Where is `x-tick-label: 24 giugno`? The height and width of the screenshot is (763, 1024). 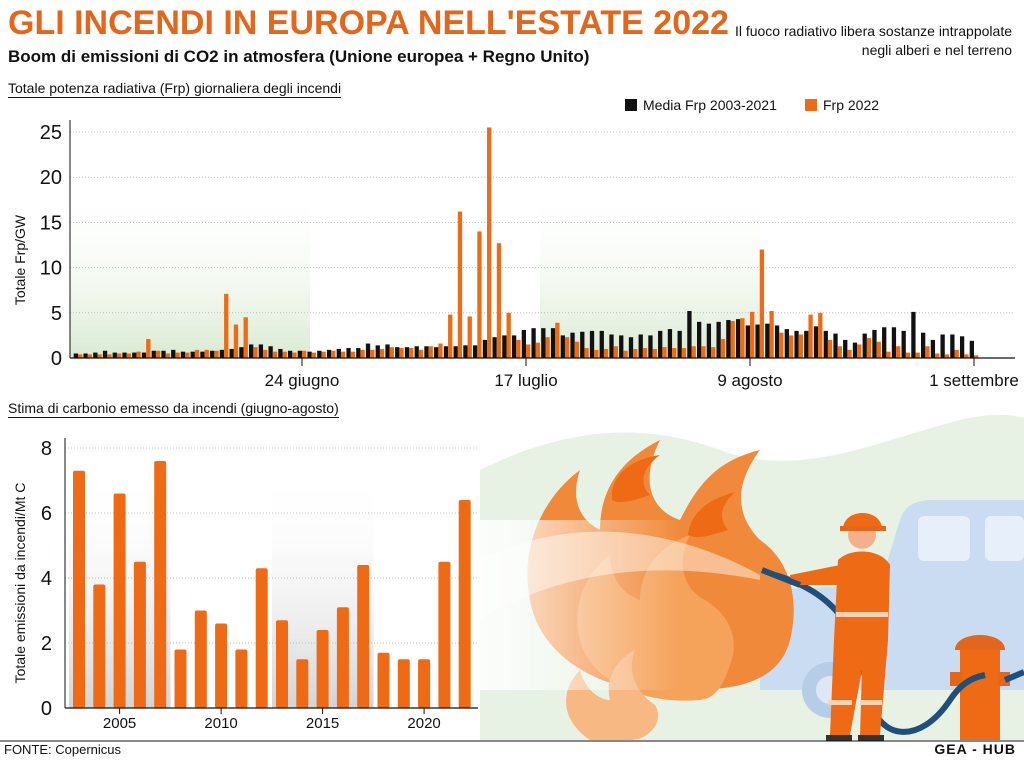
x-tick-label: 24 giugno is located at coordinates (302, 380).